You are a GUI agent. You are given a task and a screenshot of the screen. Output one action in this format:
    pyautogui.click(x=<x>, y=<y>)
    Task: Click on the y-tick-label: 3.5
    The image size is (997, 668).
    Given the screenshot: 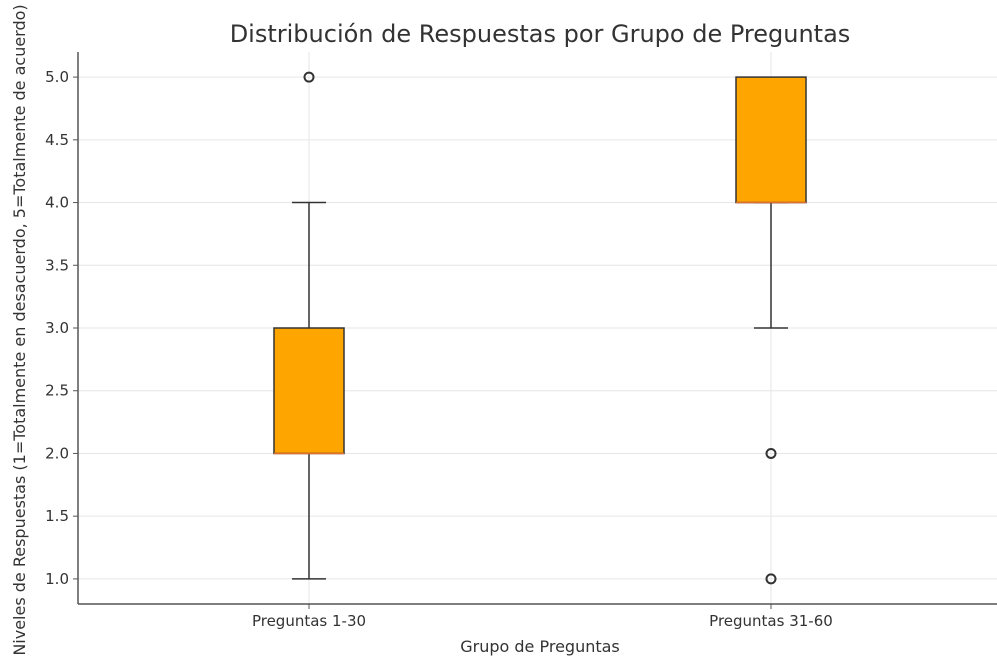 What is the action you would take?
    pyautogui.click(x=57, y=265)
    